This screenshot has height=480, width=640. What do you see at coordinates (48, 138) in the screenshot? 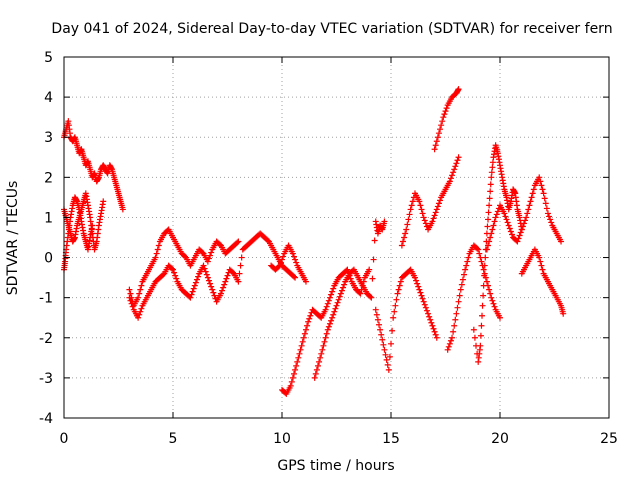
I see `y-tick-label: 3` at bounding box center [48, 138].